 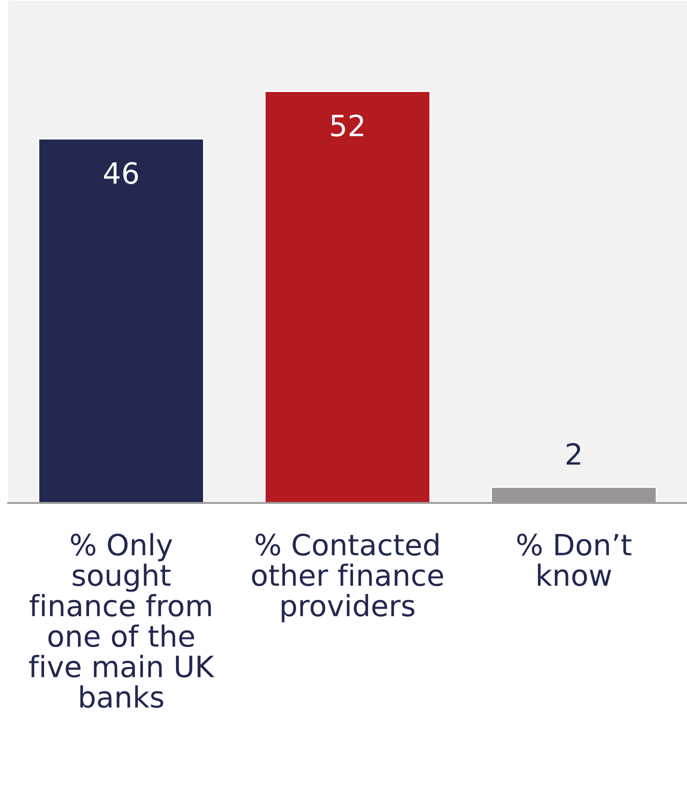 What do you see at coordinates (573, 453) in the screenshot?
I see `data-label: 2` at bounding box center [573, 453].